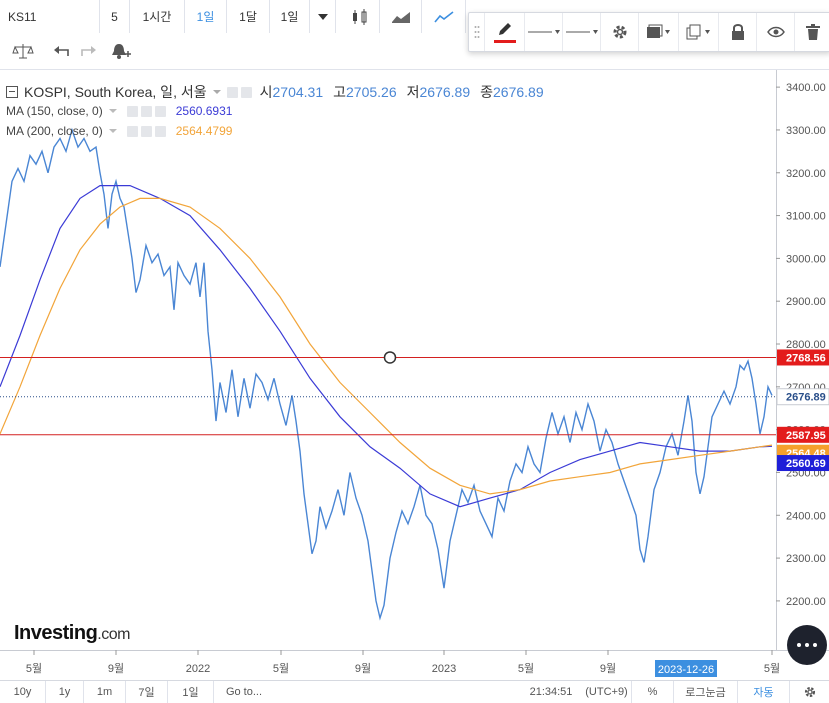 The width and height of the screenshot is (829, 703). I want to click on line-style-icon, so click(581, 32).